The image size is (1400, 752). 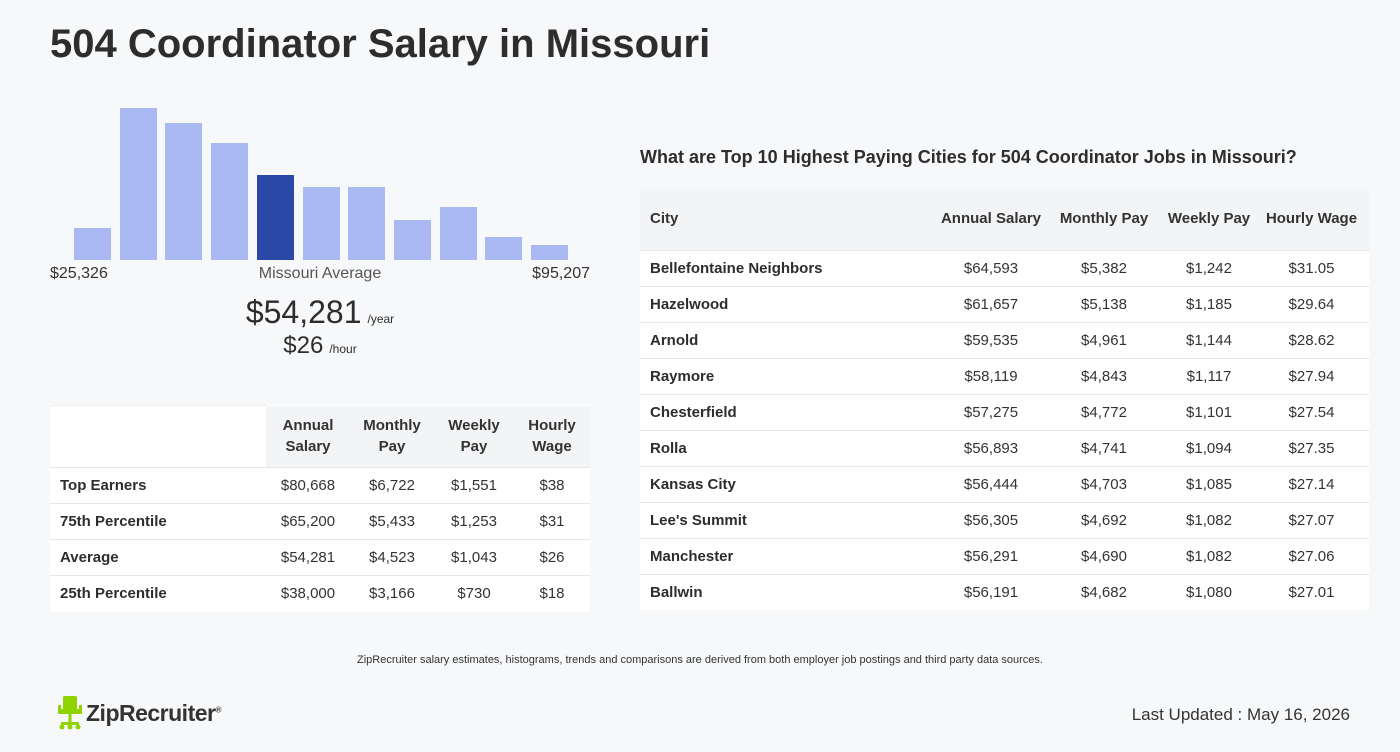 I want to click on row-label: Chesterfield, so click(x=789, y=411).